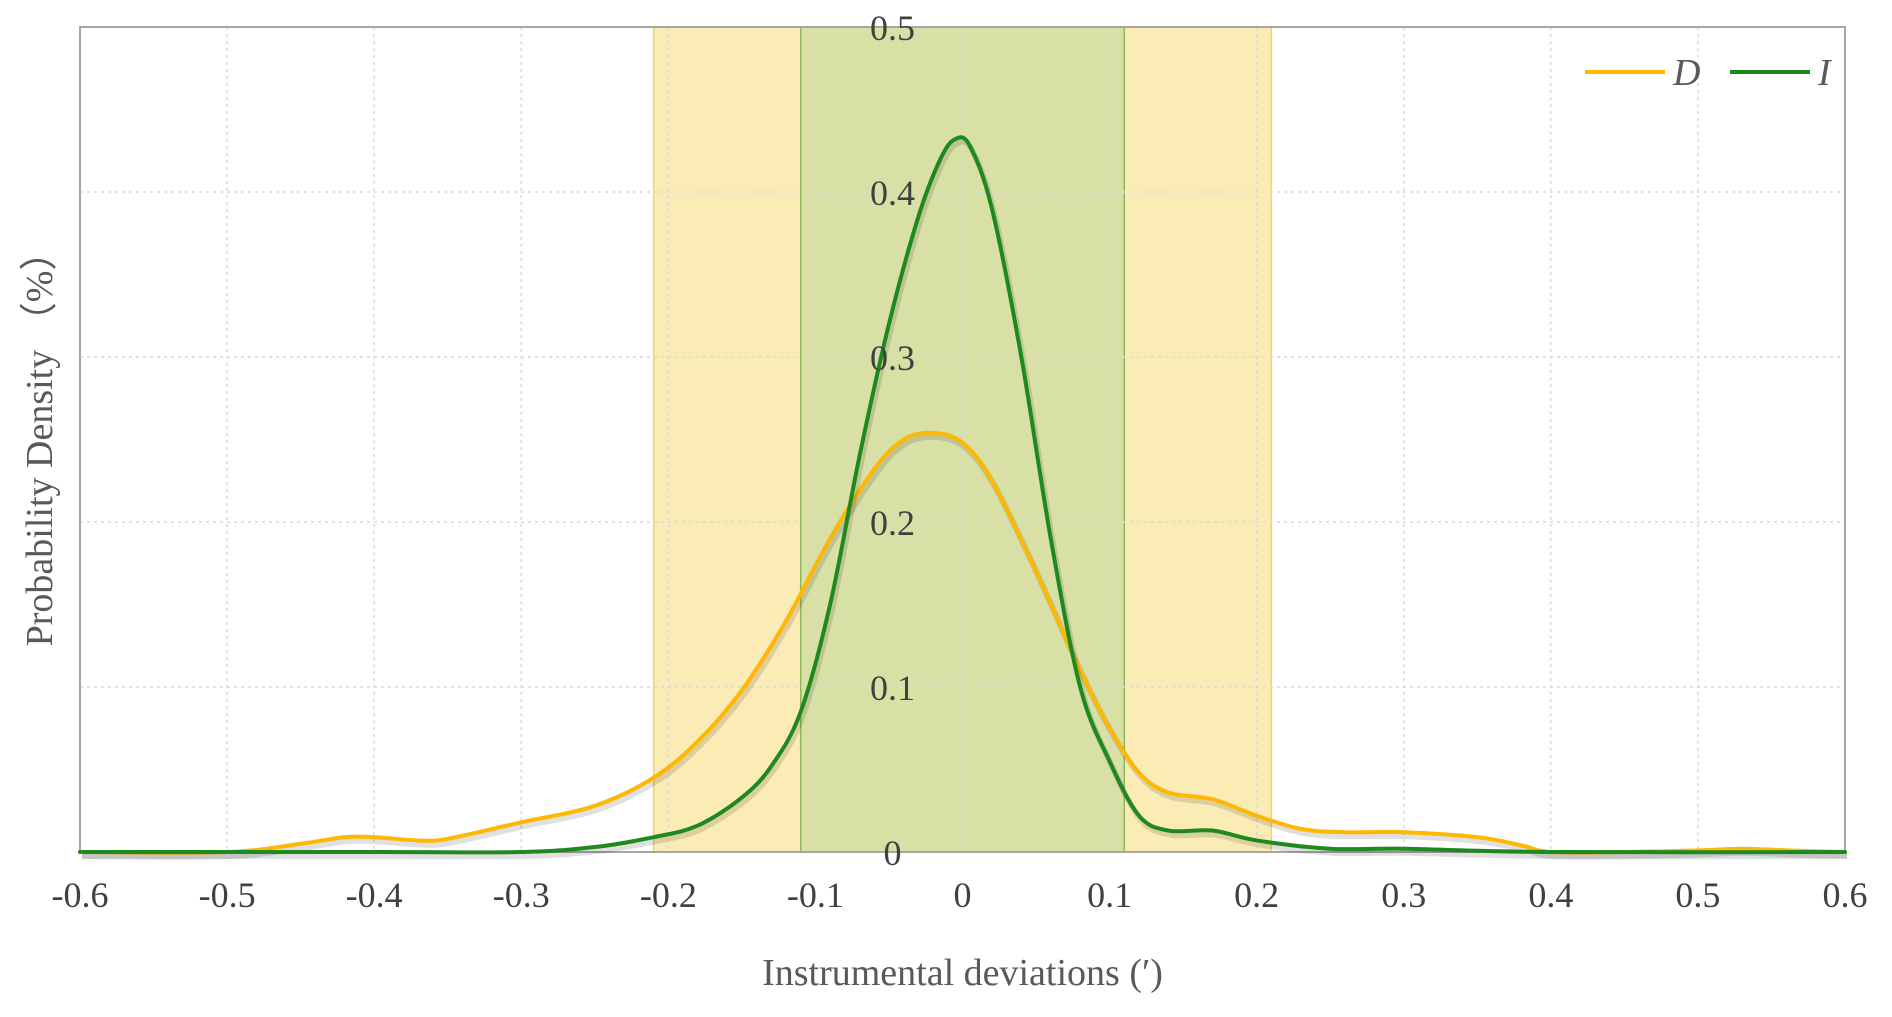  What do you see at coordinates (1256, 895) in the screenshot?
I see `x-tick-label: 0.2` at bounding box center [1256, 895].